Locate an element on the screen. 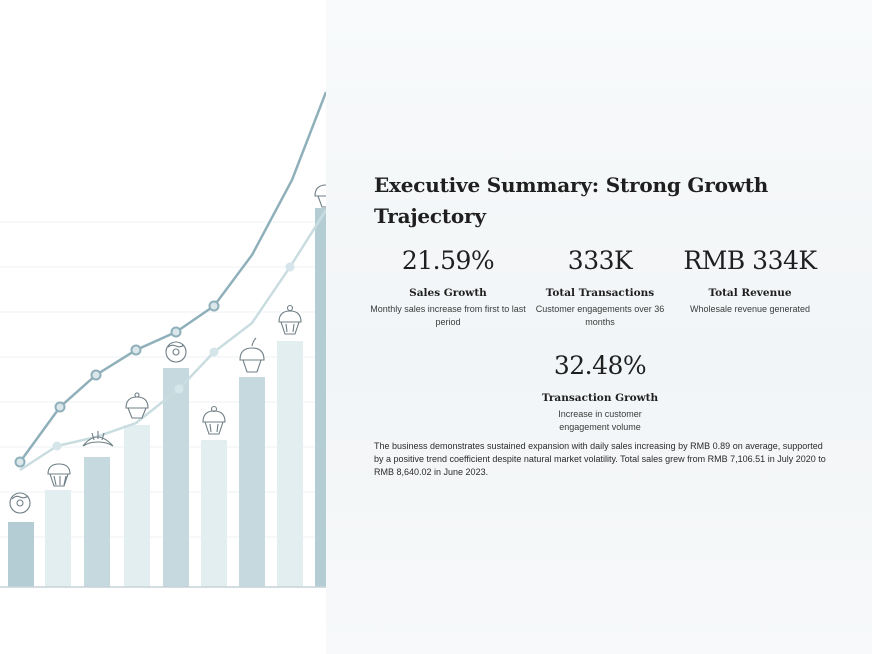 Image resolution: width=872 pixels, height=654 pixels. metric-description: Wholesale revenue generated is located at coordinates (750, 309).